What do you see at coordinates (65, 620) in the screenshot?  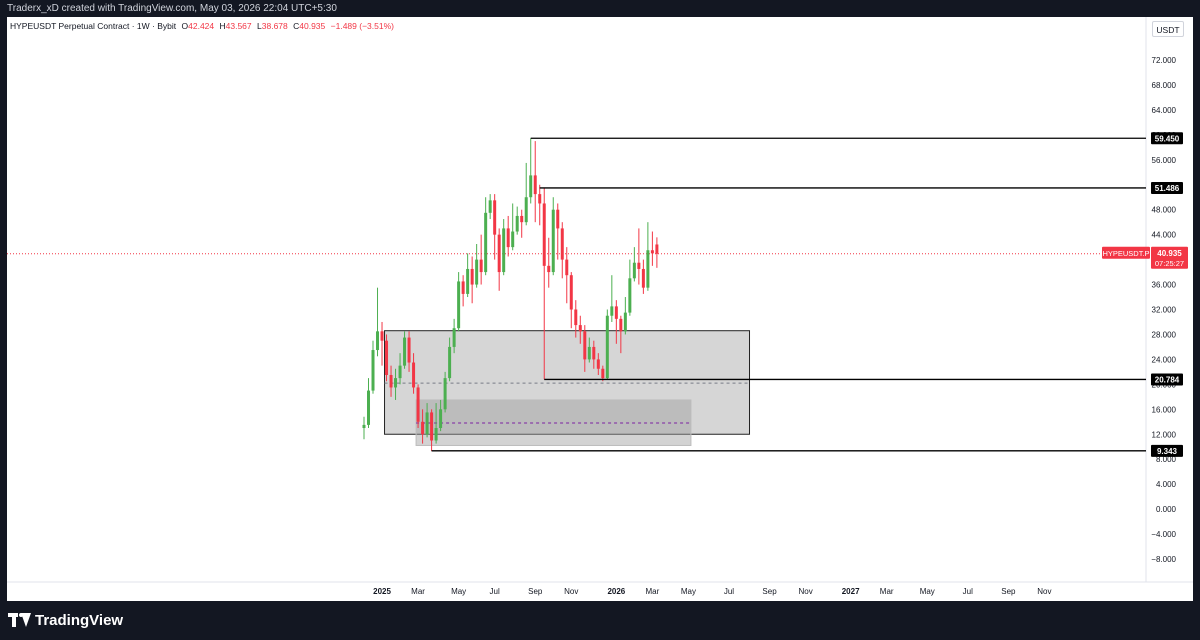 I see `tradingview-logo: TradingView` at bounding box center [65, 620].